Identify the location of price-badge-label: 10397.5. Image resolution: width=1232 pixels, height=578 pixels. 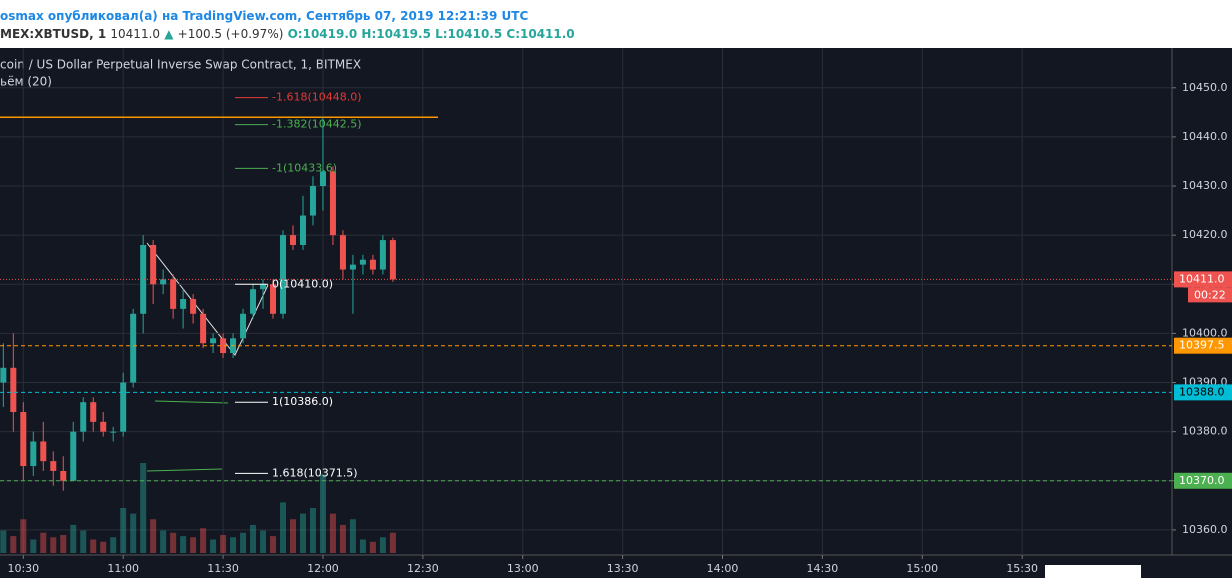
(1202, 345).